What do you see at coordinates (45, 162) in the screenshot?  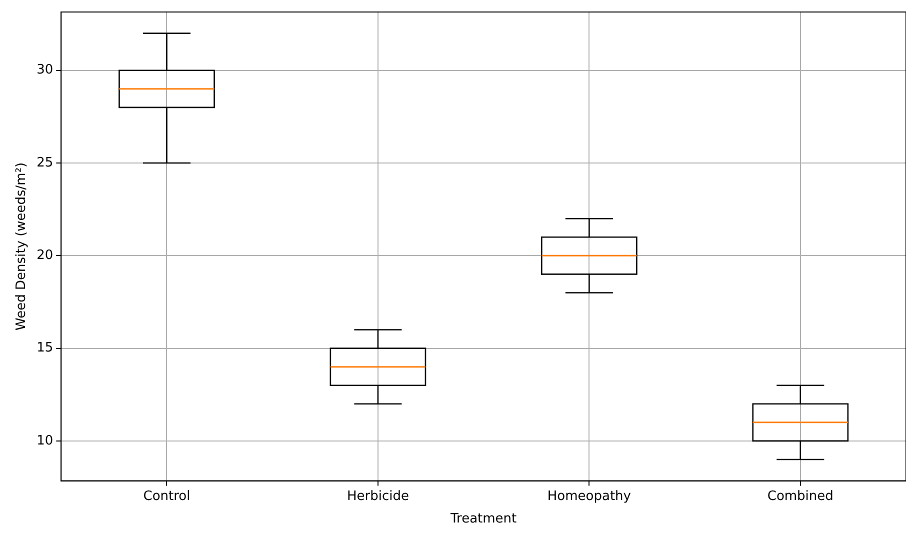 I see `y-tick-label: 25` at bounding box center [45, 162].